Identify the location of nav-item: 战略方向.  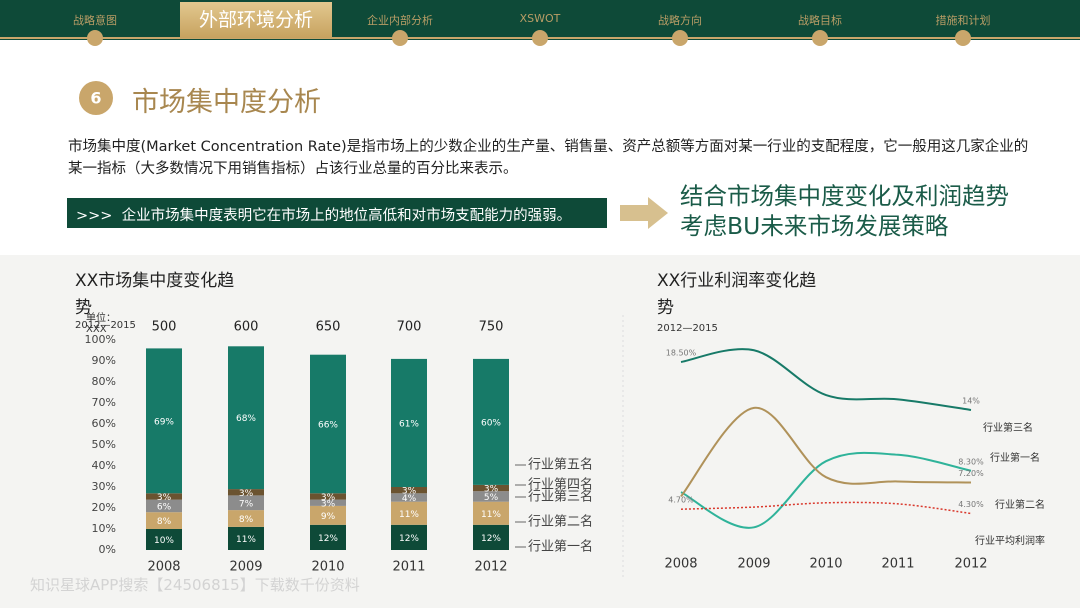
(680, 20).